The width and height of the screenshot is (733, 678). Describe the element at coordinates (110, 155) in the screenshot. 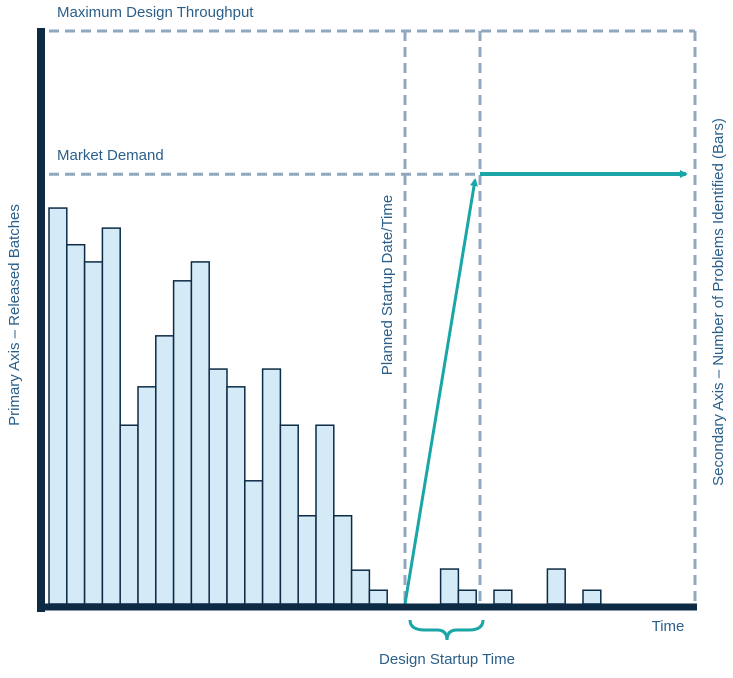

I see `reference-label: Market Demand` at that location.